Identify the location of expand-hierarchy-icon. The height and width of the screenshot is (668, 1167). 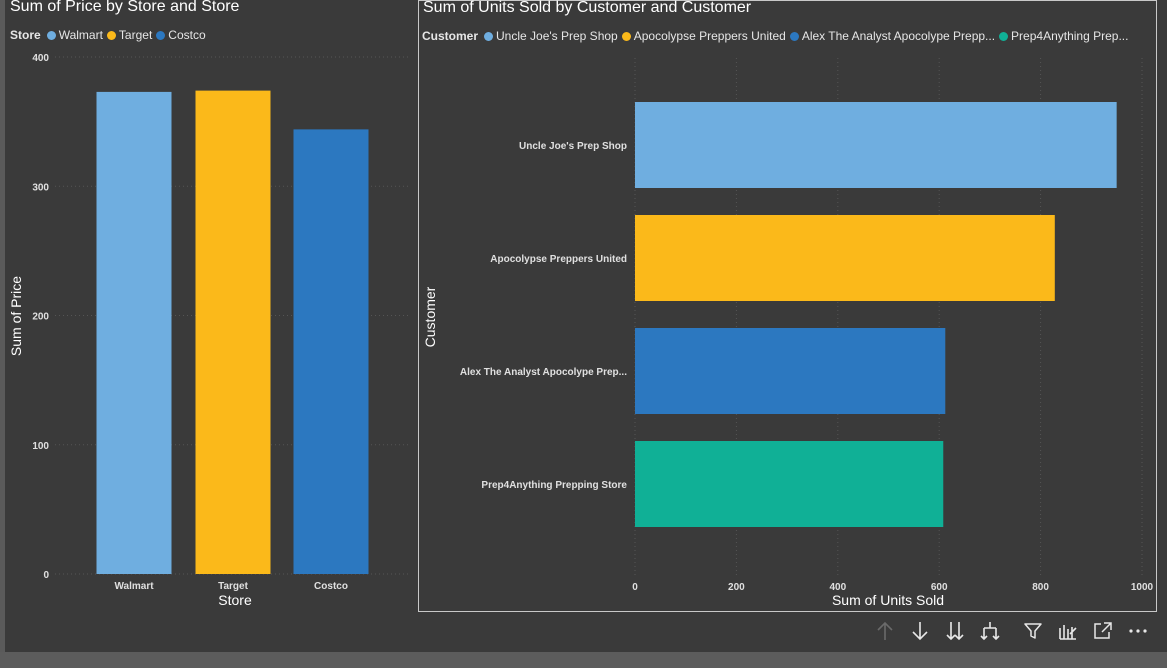
(990, 631).